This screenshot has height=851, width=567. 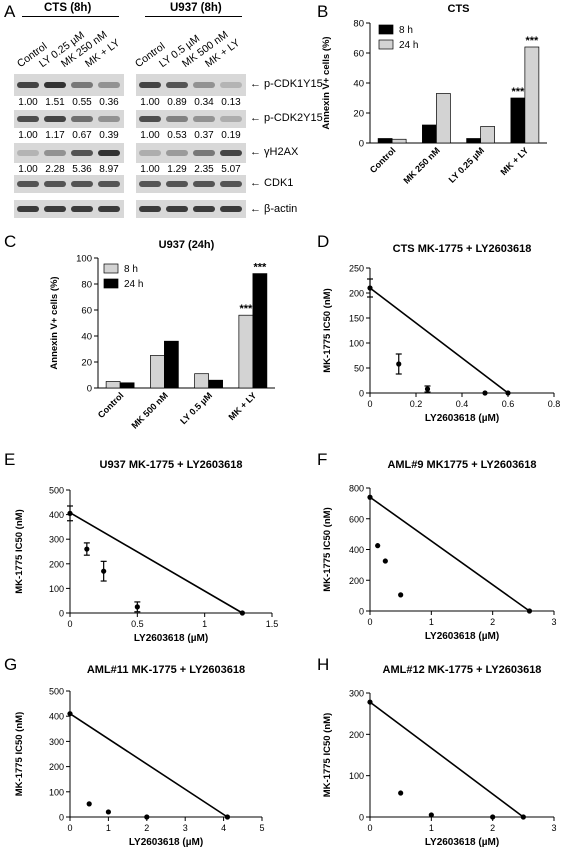 What do you see at coordinates (149, 410) in the screenshot?
I see `x-category-label: MK 500 nM` at bounding box center [149, 410].